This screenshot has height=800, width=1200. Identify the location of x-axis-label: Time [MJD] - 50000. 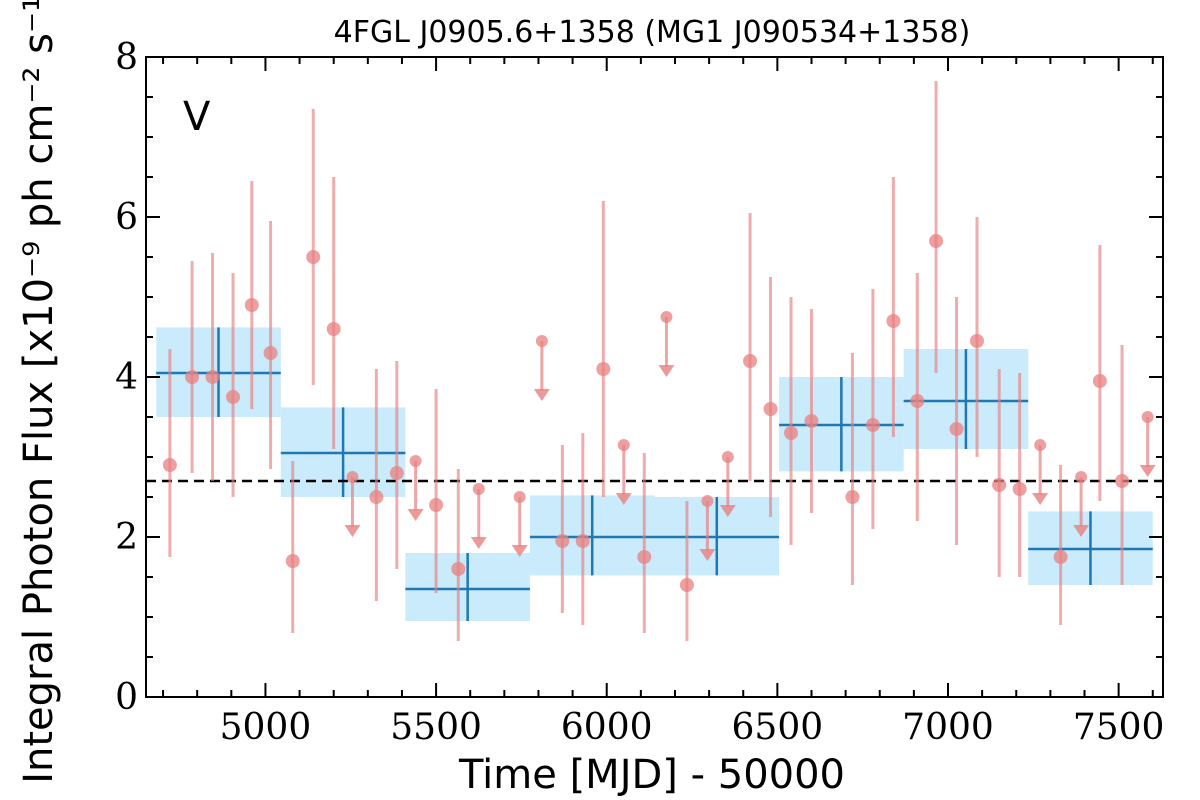
(651, 775).